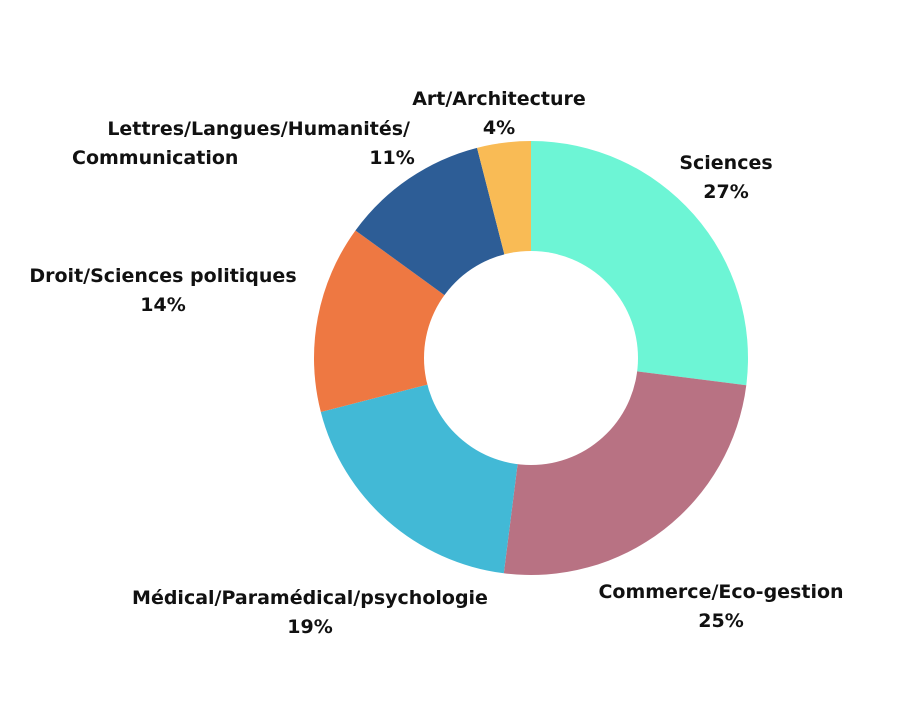  What do you see at coordinates (531, 358) in the screenshot?
I see `donut-hole` at bounding box center [531, 358].